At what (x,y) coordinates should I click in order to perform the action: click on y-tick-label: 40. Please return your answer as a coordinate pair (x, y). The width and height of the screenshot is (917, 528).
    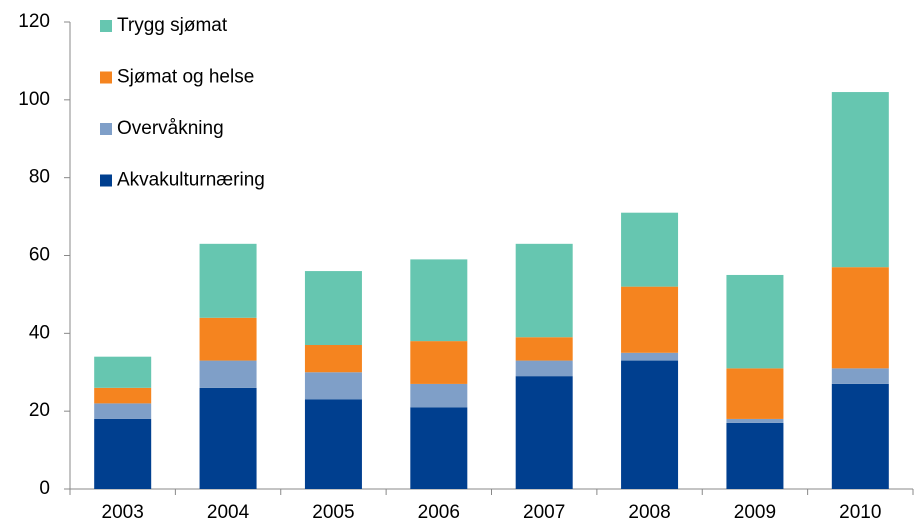
    Looking at the image, I should click on (39, 332).